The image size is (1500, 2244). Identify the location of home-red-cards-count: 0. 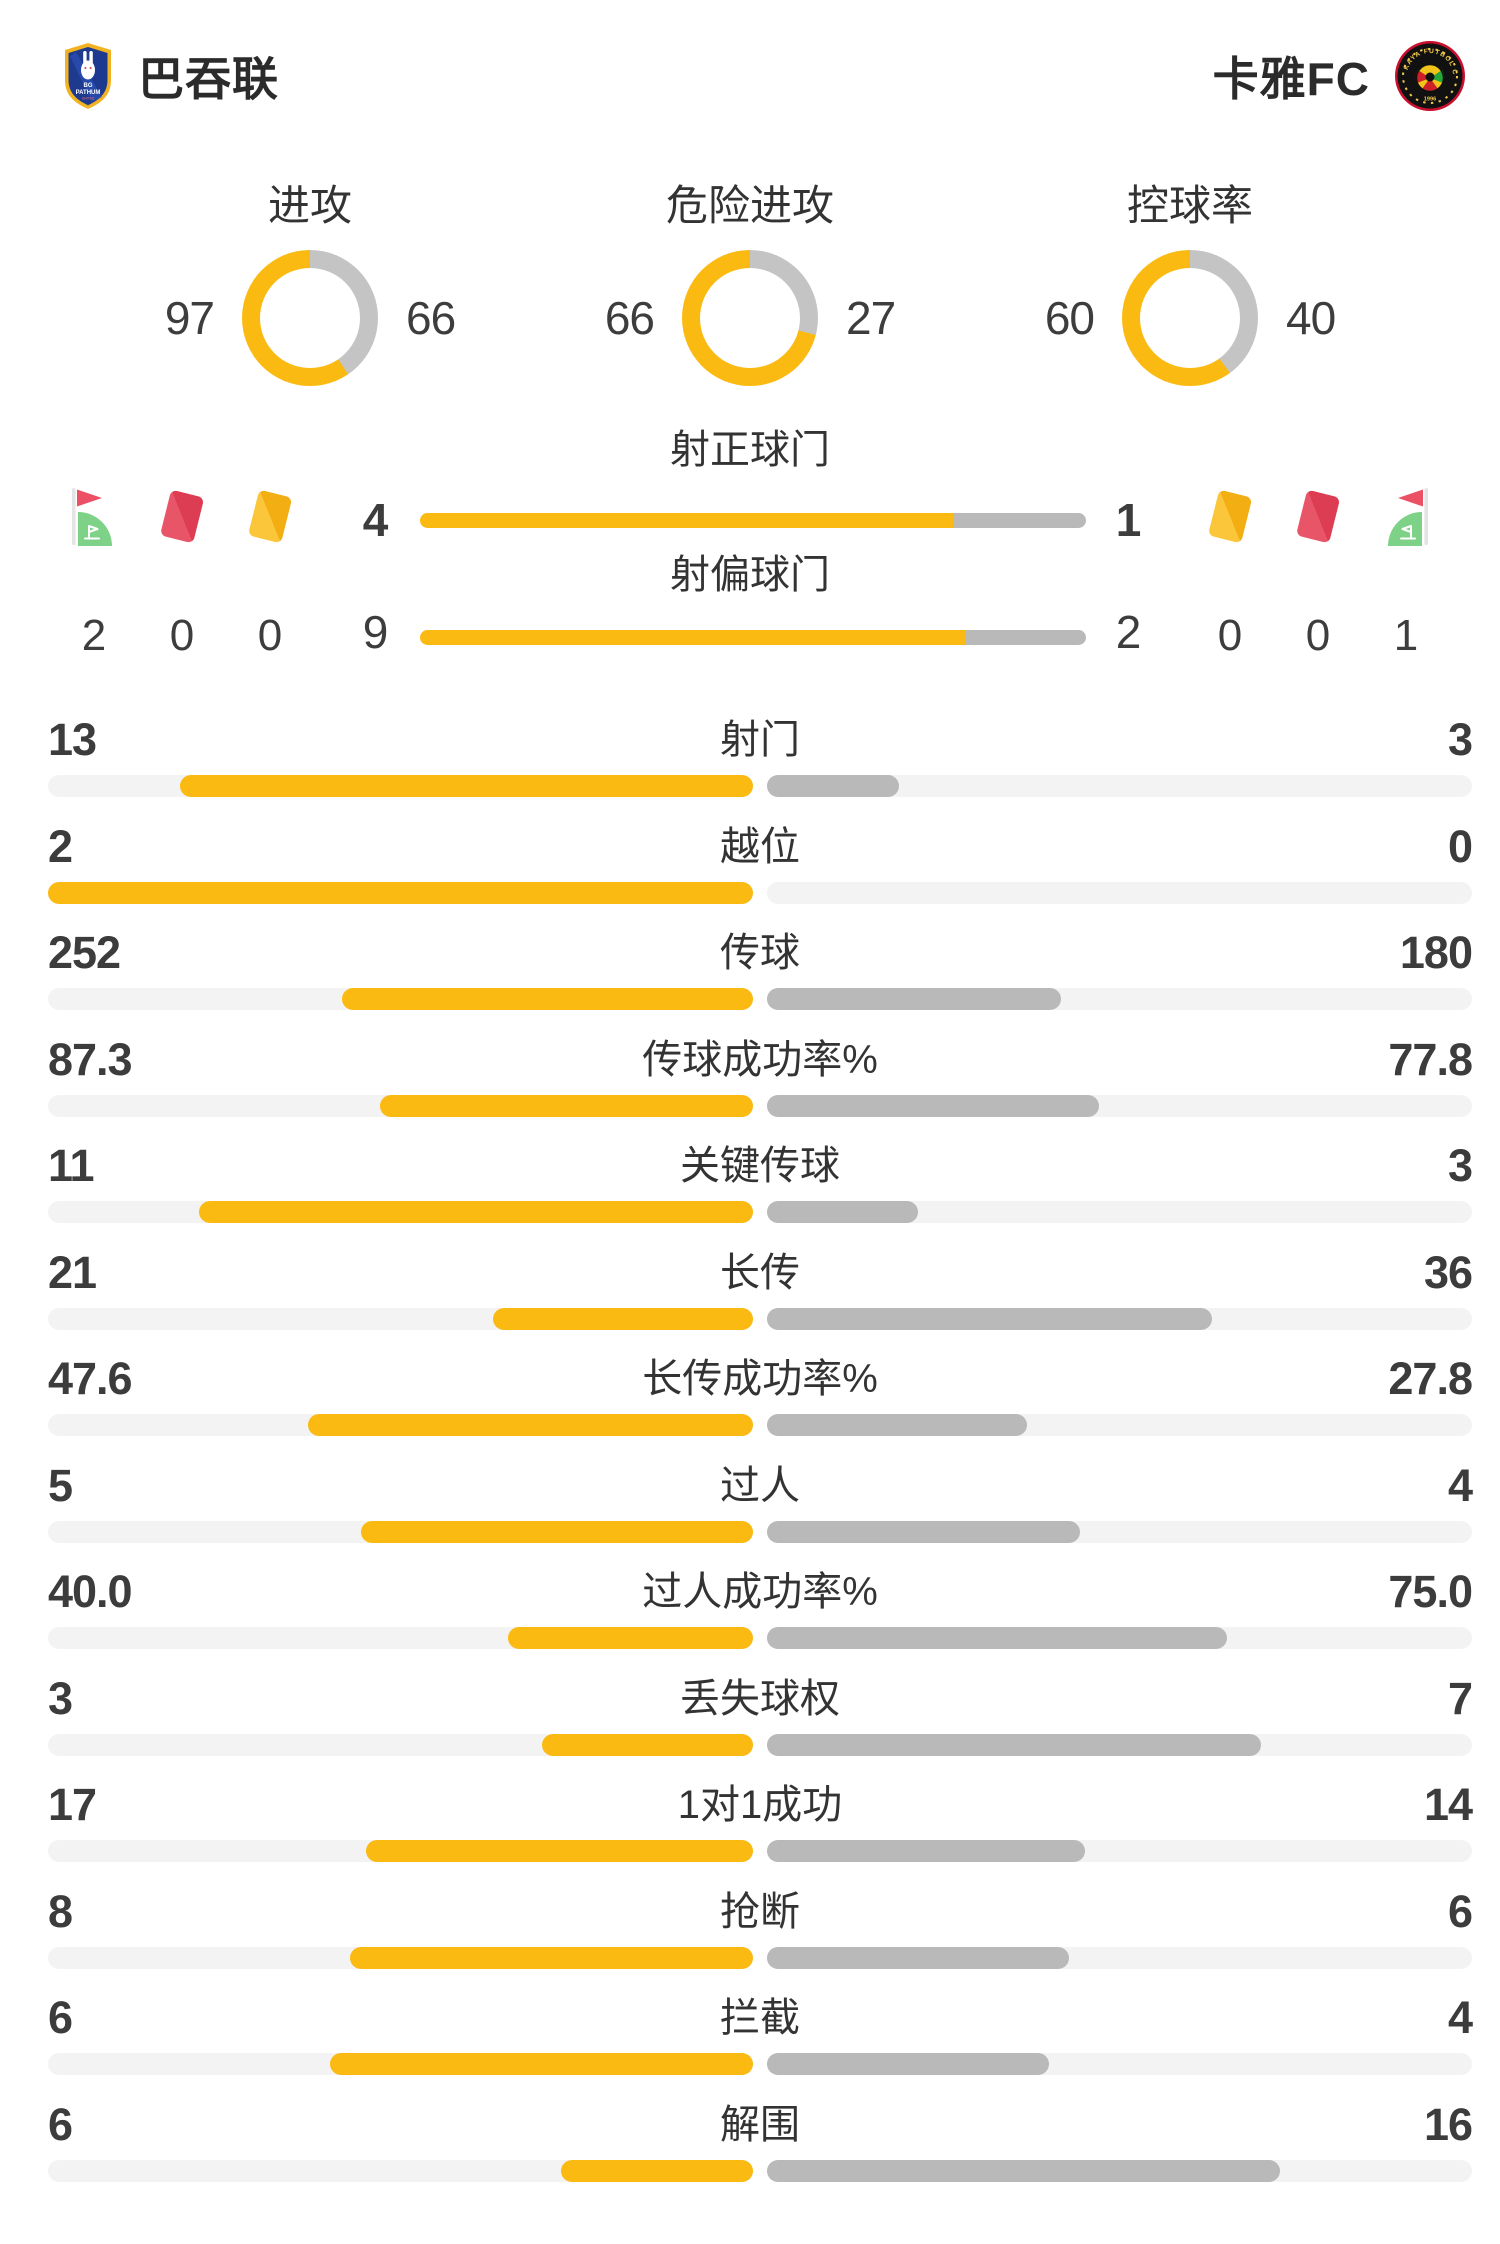
(182, 635).